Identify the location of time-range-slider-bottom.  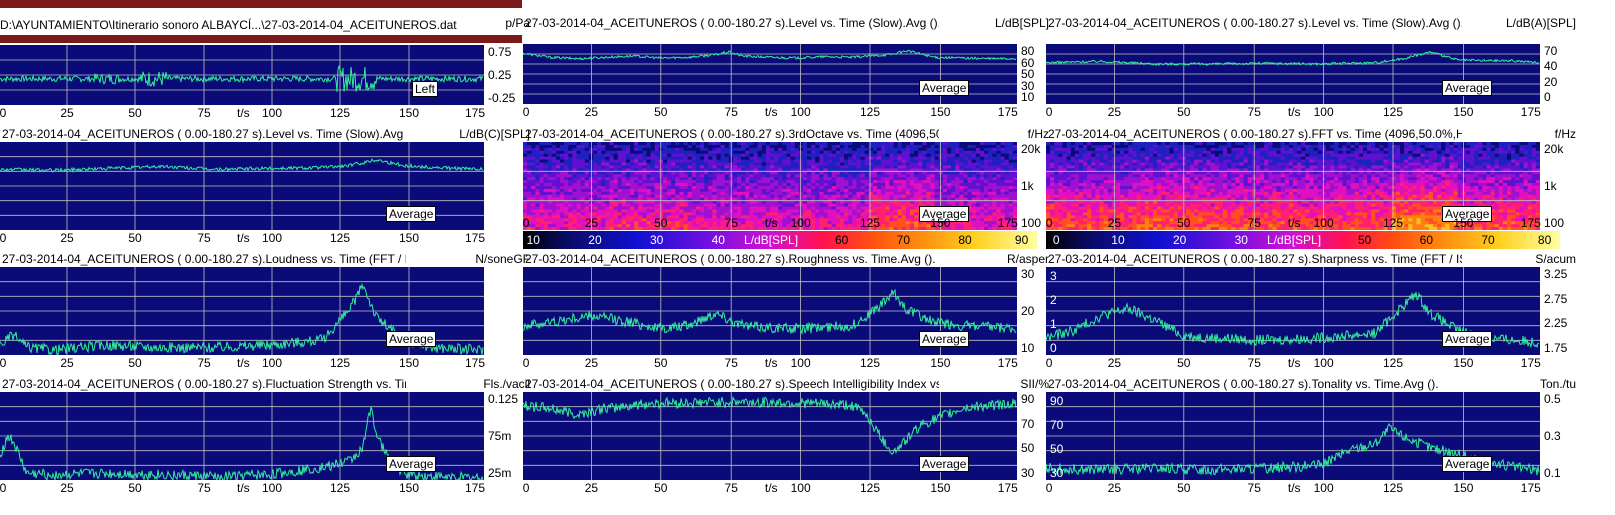
(261, 39).